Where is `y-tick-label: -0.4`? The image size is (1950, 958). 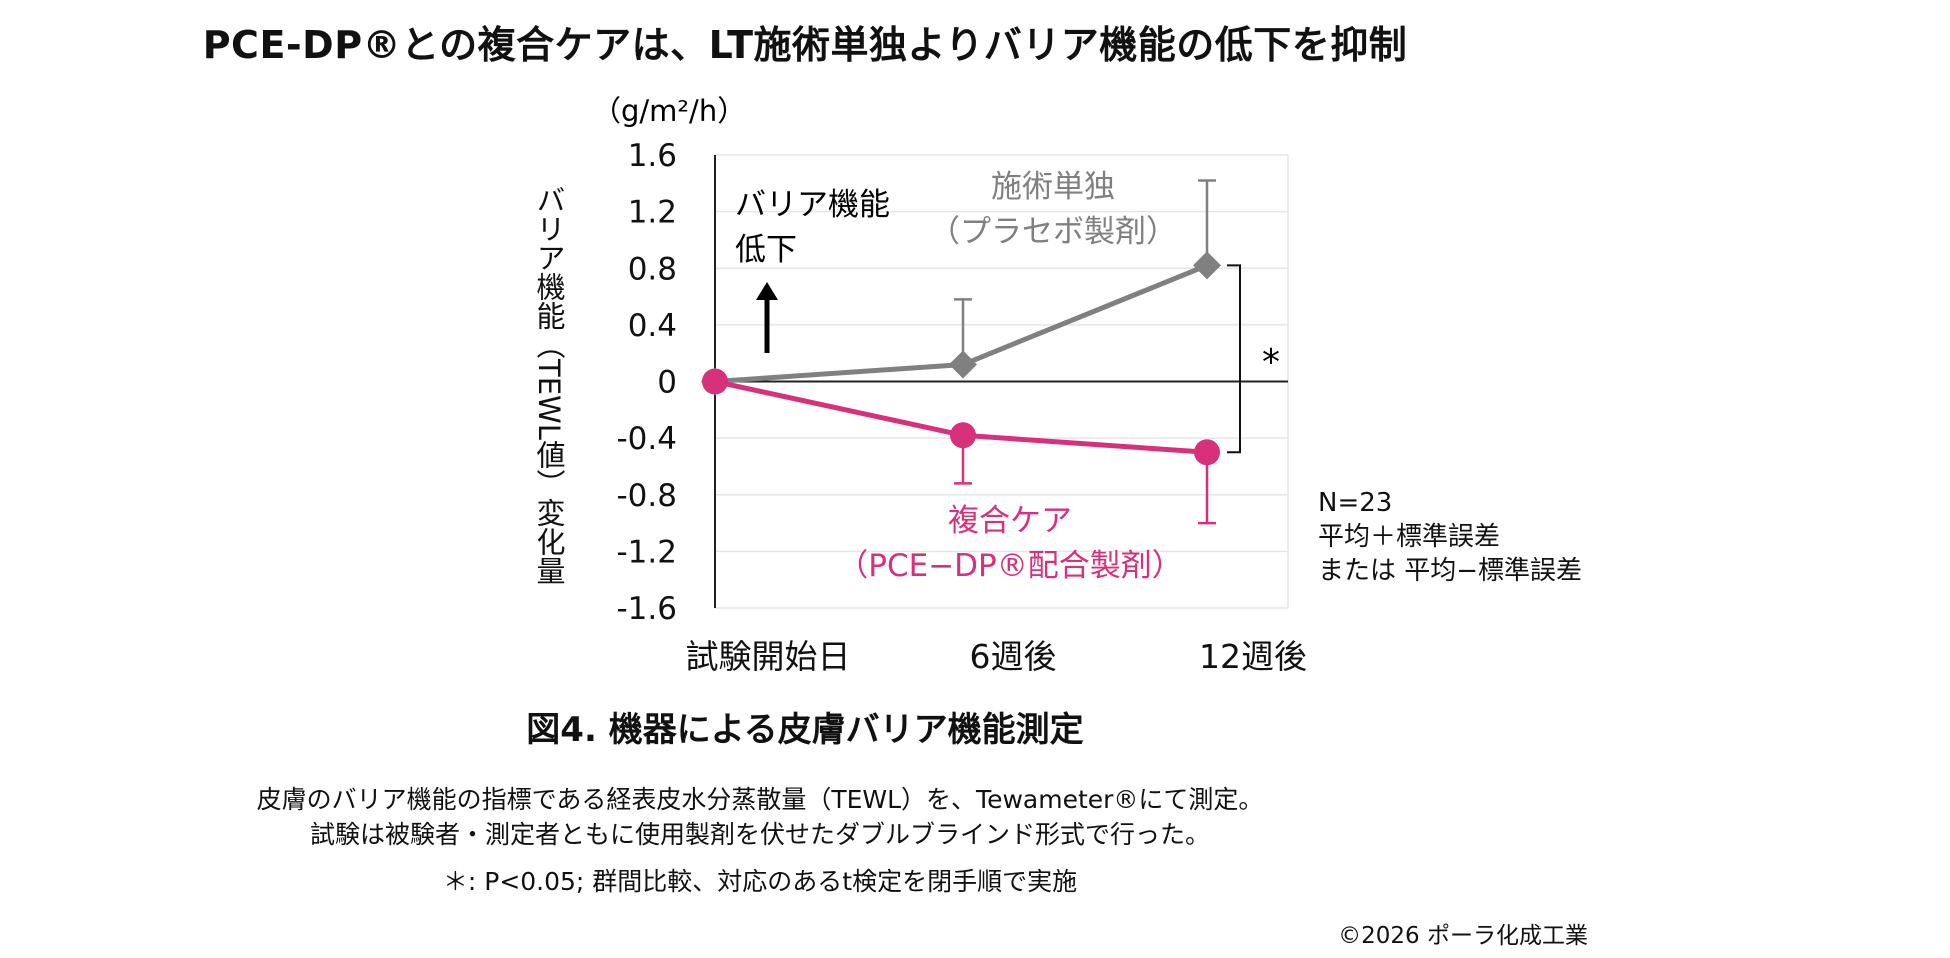 y-tick-label: -0.4 is located at coordinates (647, 439).